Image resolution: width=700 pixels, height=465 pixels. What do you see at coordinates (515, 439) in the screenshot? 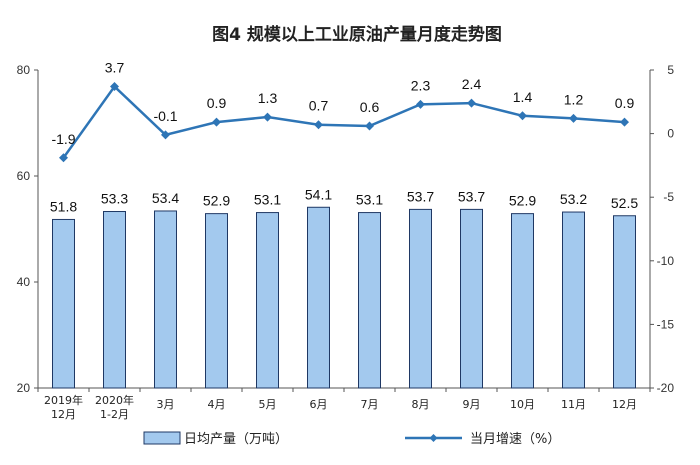
I see `legend-line-label: 当月增速（%）` at bounding box center [515, 439].